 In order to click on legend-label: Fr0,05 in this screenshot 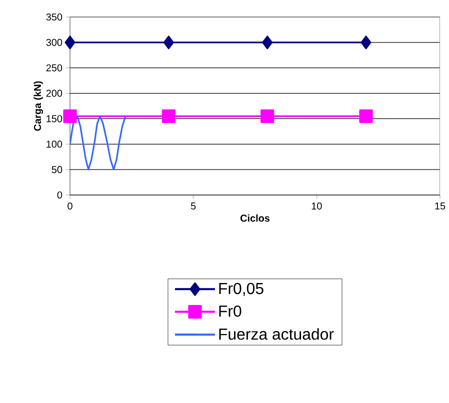, I will do `click(241, 289)`.